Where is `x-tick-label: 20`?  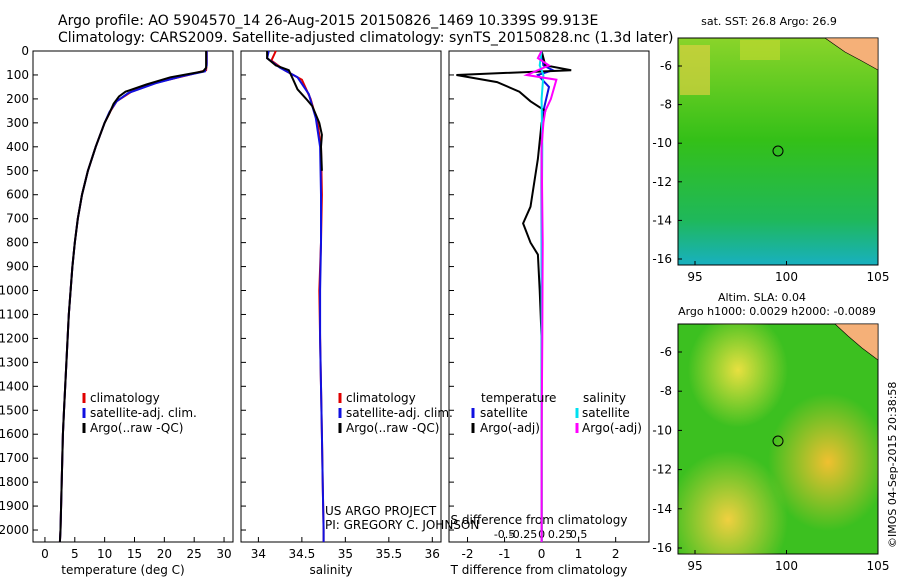
x-tick-label: 20 is located at coordinates (164, 554).